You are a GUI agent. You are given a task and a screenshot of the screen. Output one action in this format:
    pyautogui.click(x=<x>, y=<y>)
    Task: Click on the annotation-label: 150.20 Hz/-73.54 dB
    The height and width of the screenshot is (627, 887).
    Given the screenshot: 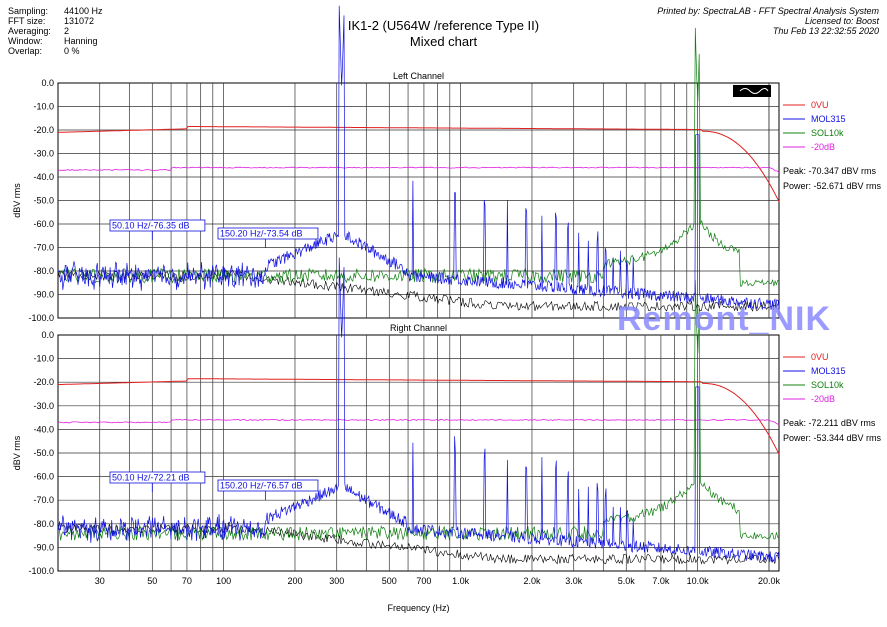 What is the action you would take?
    pyautogui.click(x=261, y=234)
    